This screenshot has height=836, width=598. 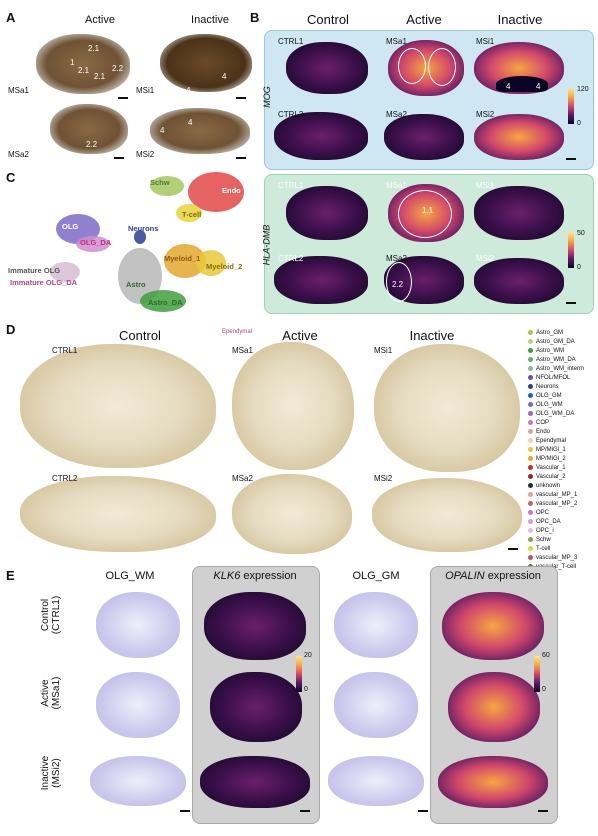 I want to click on legend-label: unknown, so click(x=548, y=486).